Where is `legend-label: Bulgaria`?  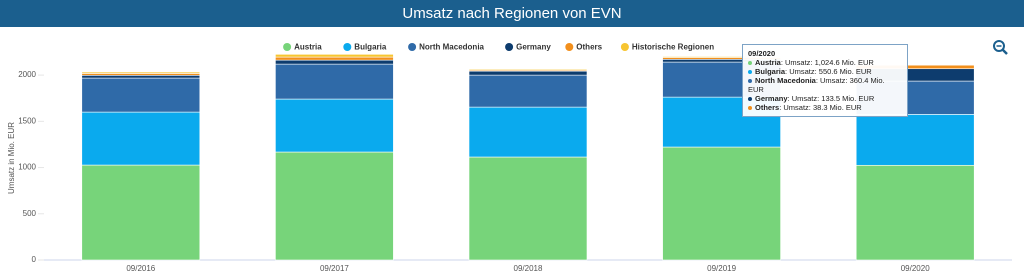
legend-label: Bulgaria is located at coordinates (370, 47).